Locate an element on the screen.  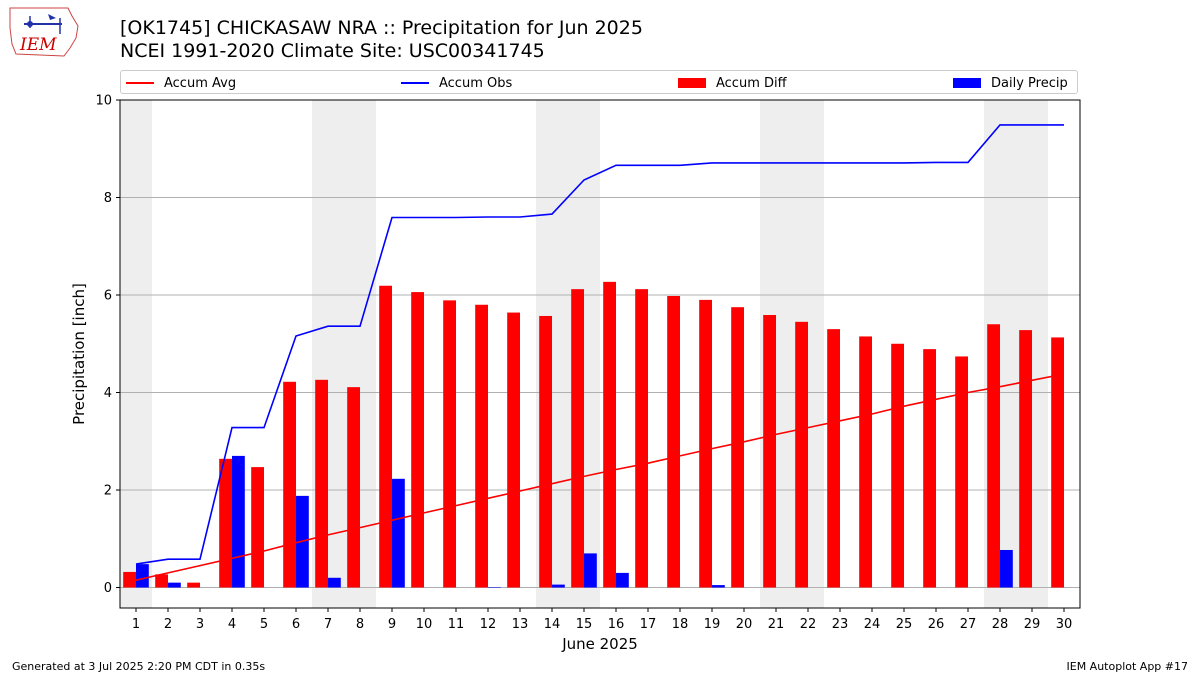
legend-swatch-daily-precip is located at coordinates (967, 83).